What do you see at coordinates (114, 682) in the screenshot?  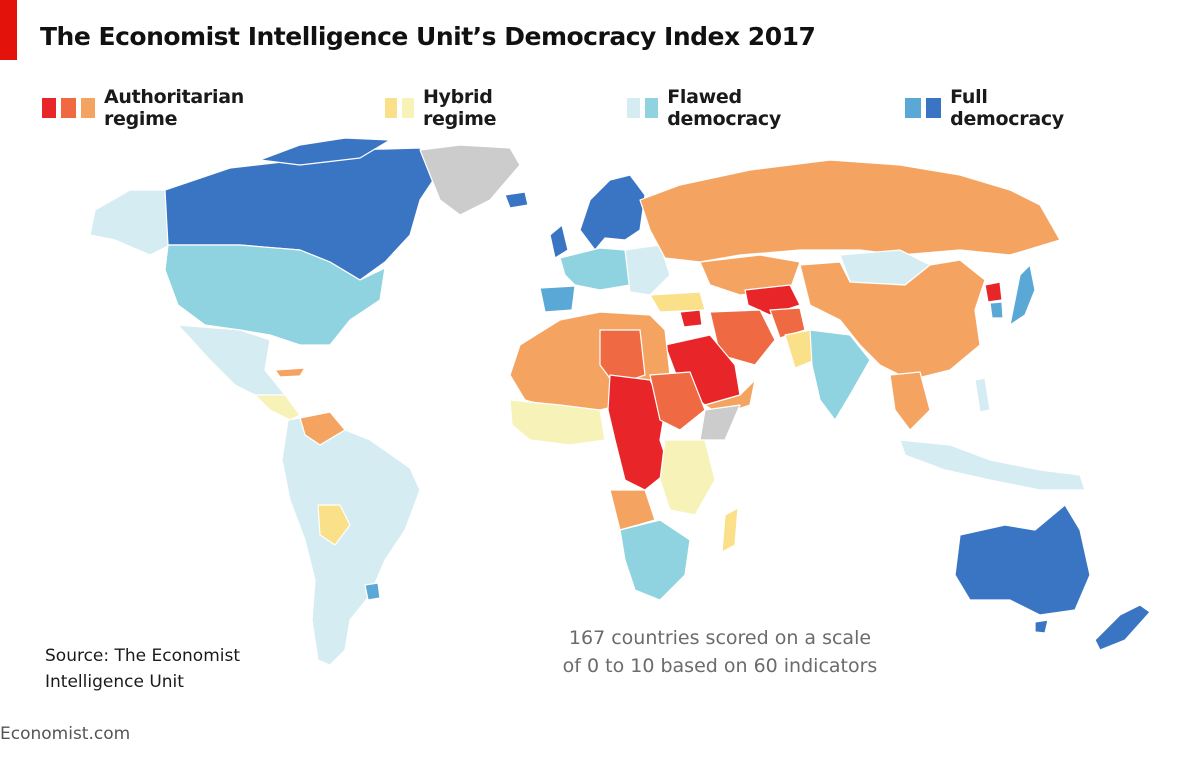 I see `source-line-2: Intelligence Unit` at bounding box center [114, 682].